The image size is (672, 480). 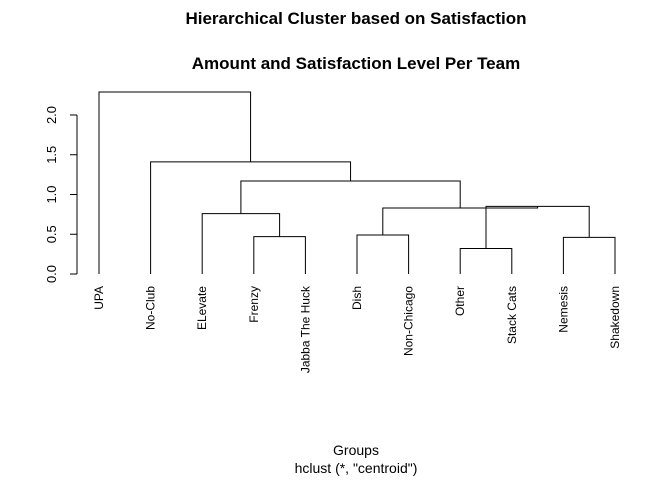 I want to click on y-tick-label: 1.0, so click(x=51, y=194).